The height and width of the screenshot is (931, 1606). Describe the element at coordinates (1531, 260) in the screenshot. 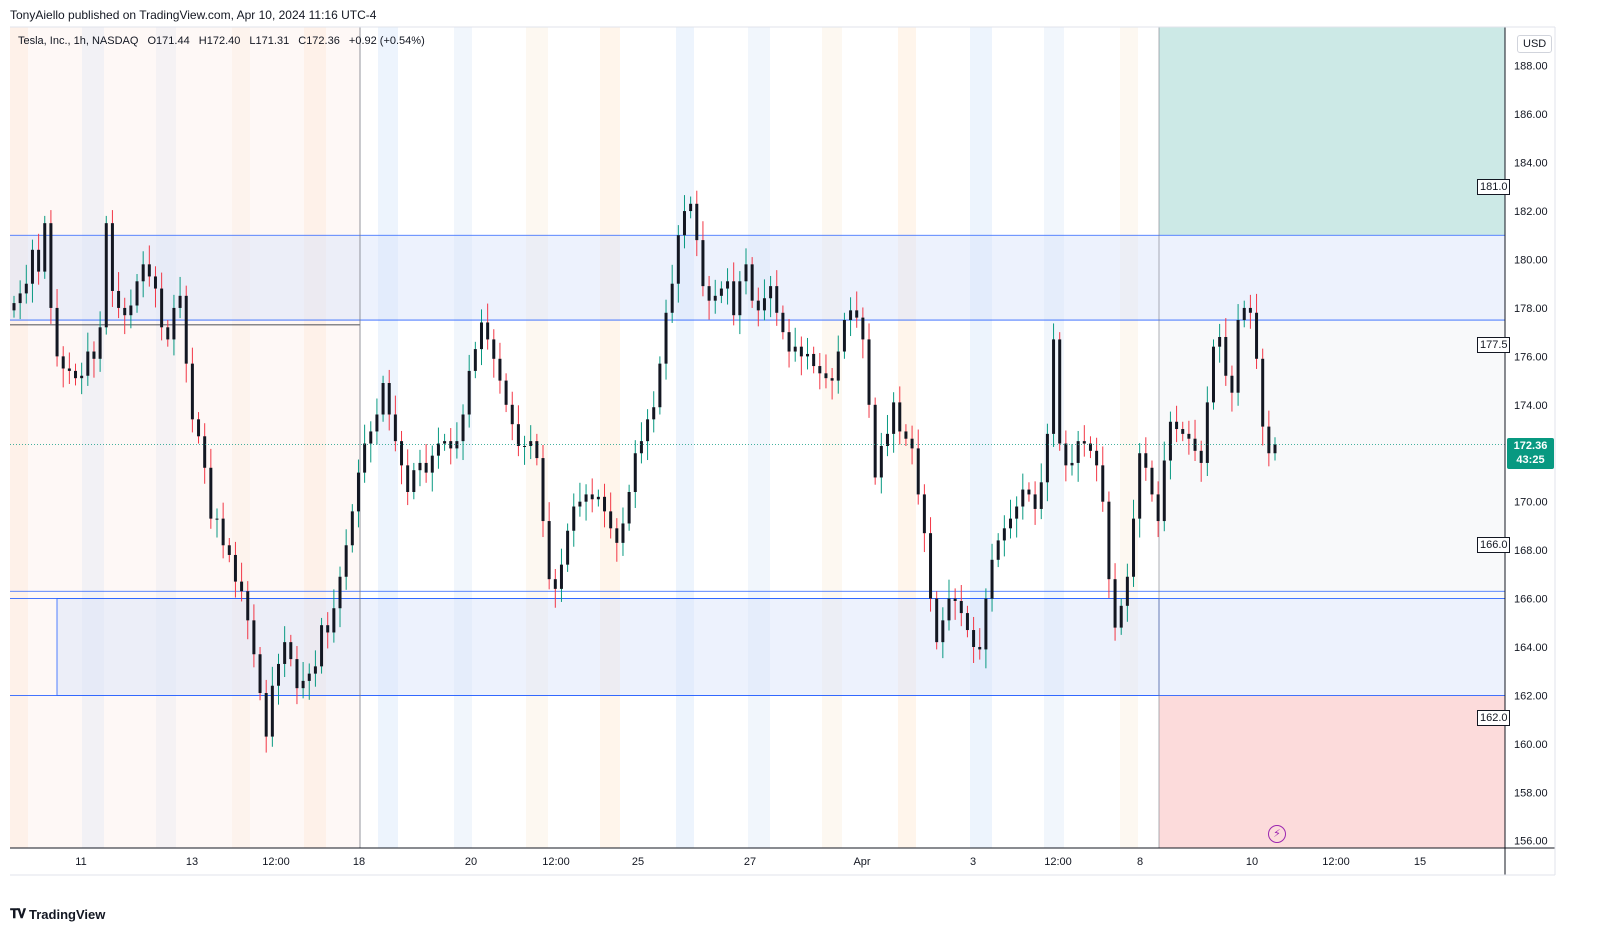

I see `y-tick-label: 180.00` at that location.